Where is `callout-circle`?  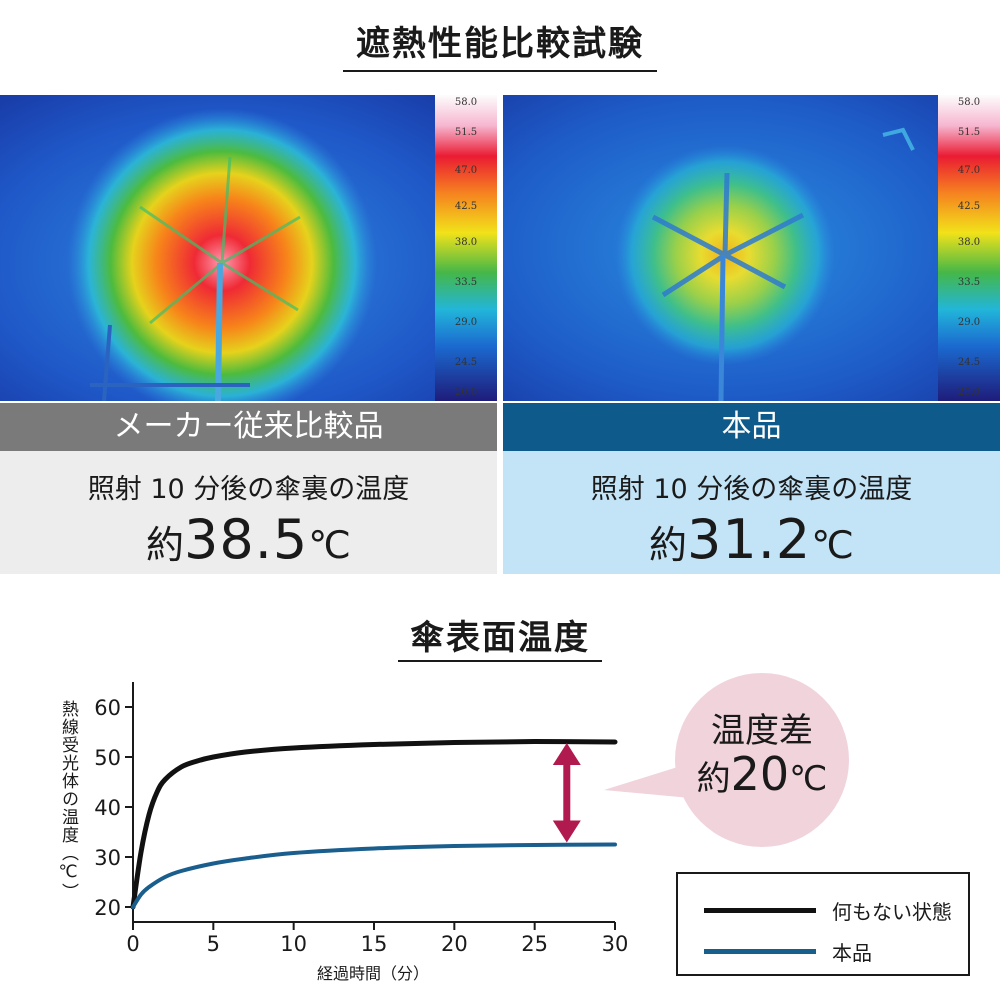 callout-circle is located at coordinates (762, 760).